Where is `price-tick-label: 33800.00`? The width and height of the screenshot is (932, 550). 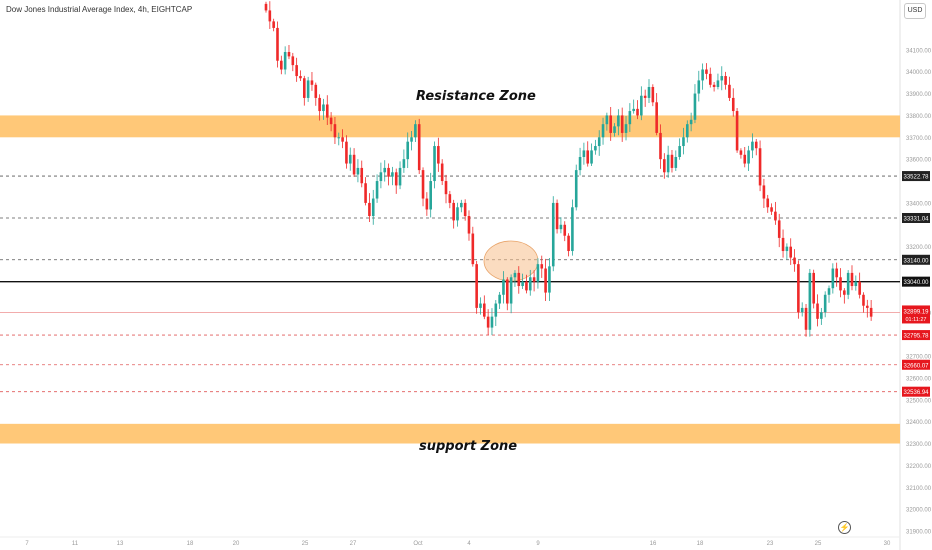
price-tick-label: 33800.00 is located at coordinates (919, 117).